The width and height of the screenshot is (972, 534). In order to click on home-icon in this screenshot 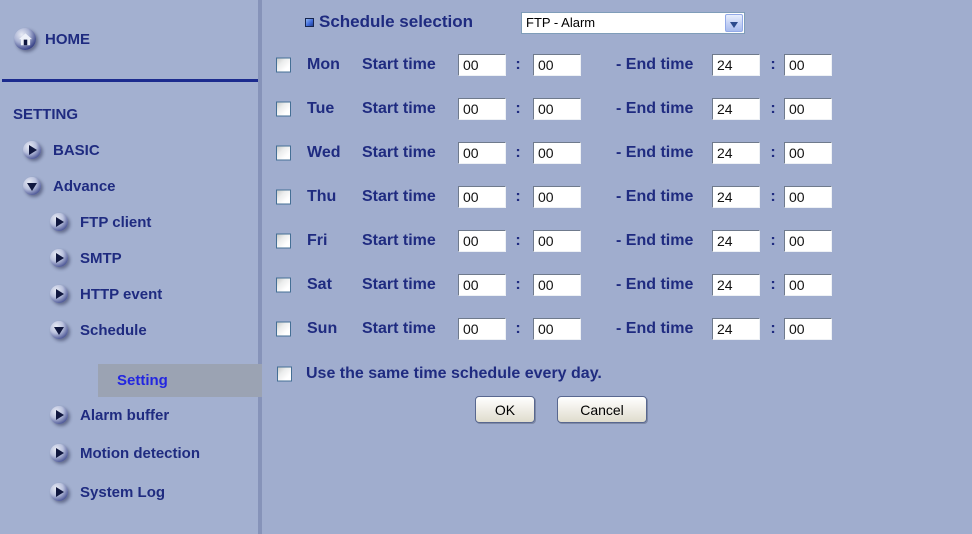, I will do `click(25, 39)`.